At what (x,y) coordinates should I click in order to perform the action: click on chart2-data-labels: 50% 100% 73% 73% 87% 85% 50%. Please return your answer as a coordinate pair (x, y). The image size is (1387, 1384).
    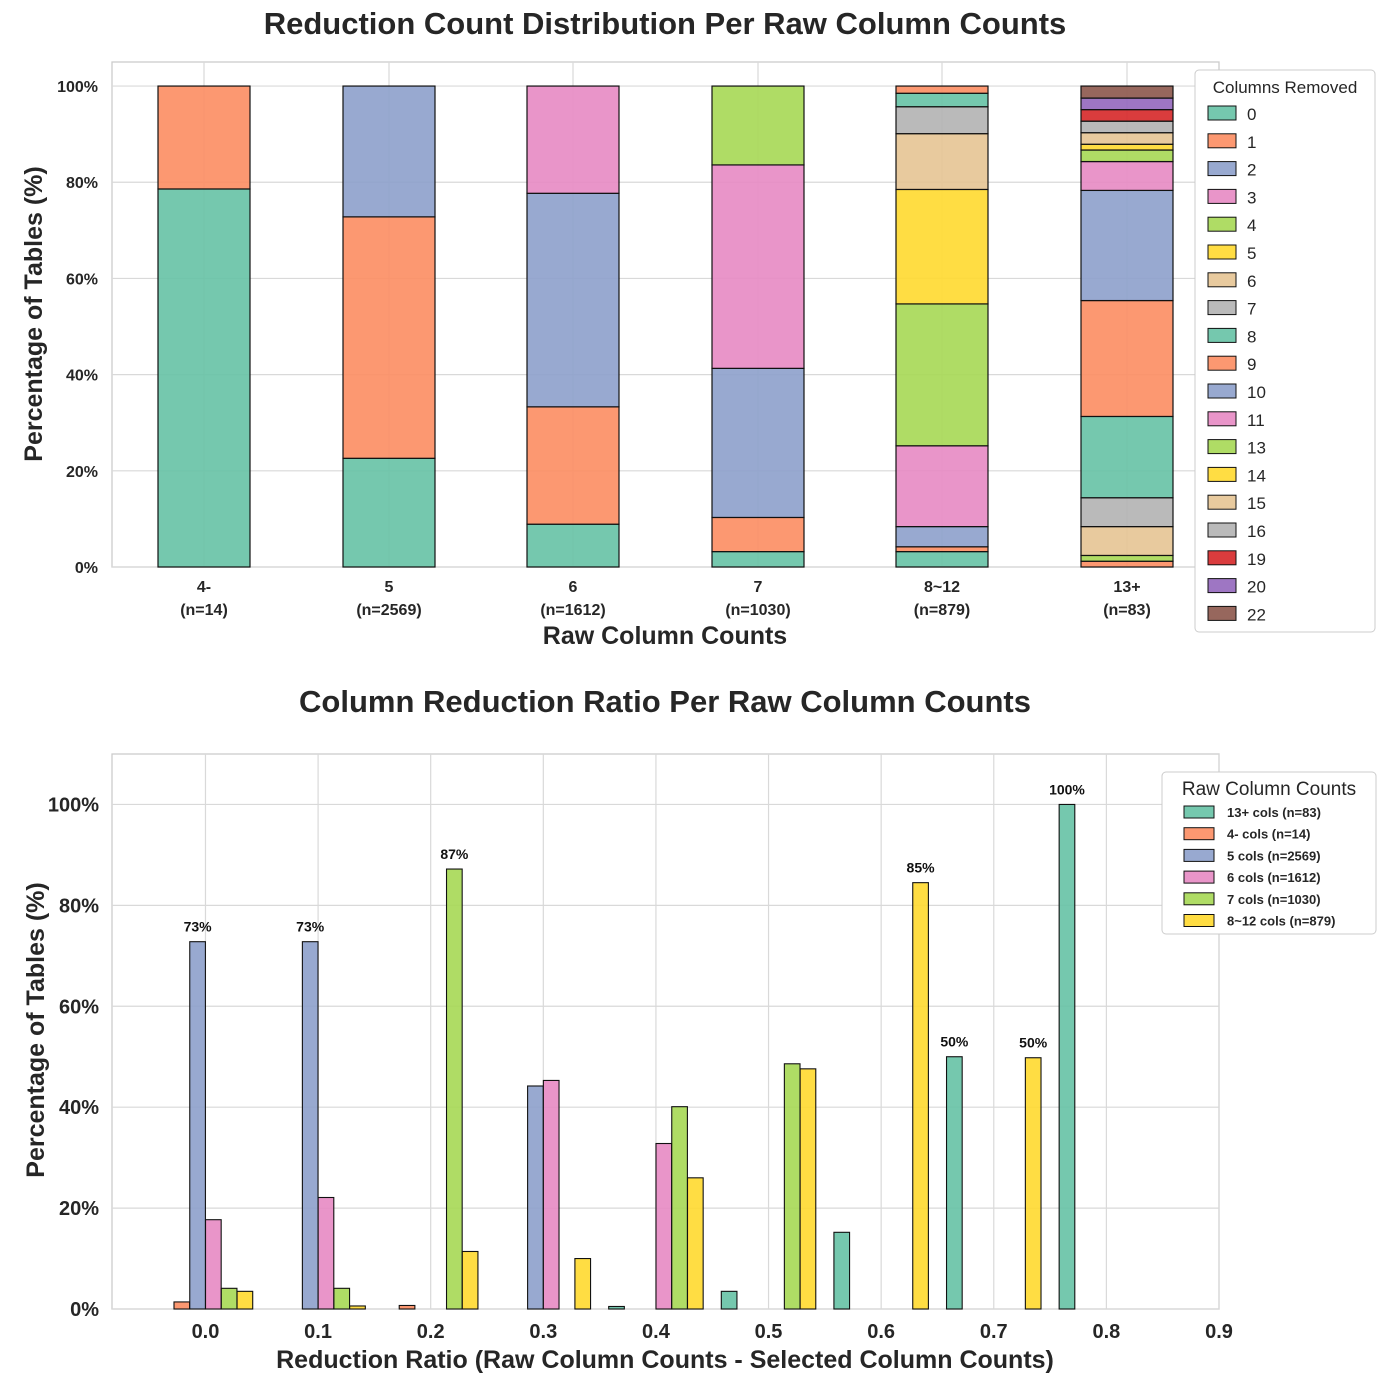
    Looking at the image, I should click on (635, 915).